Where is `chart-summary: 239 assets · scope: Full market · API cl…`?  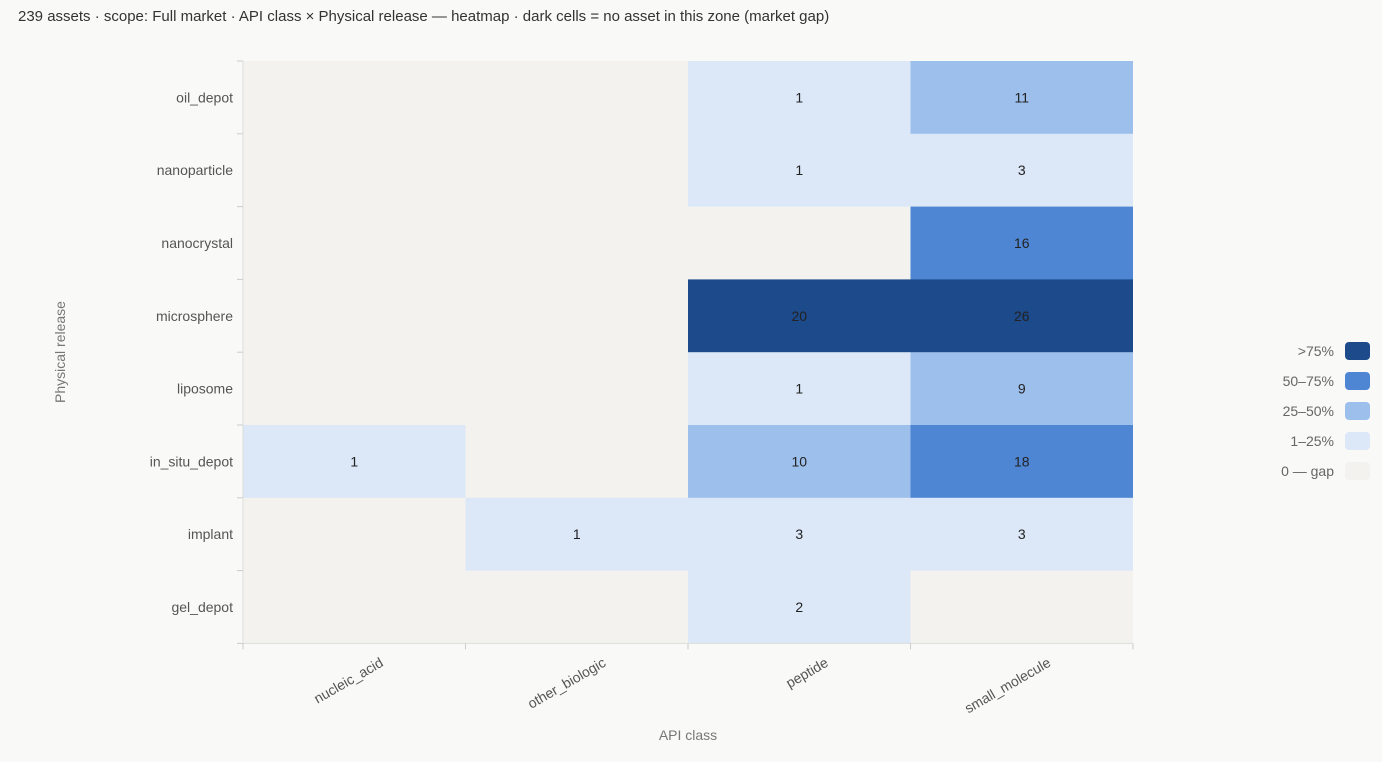
chart-summary: 239 assets · scope: Full market · API cl… is located at coordinates (424, 16).